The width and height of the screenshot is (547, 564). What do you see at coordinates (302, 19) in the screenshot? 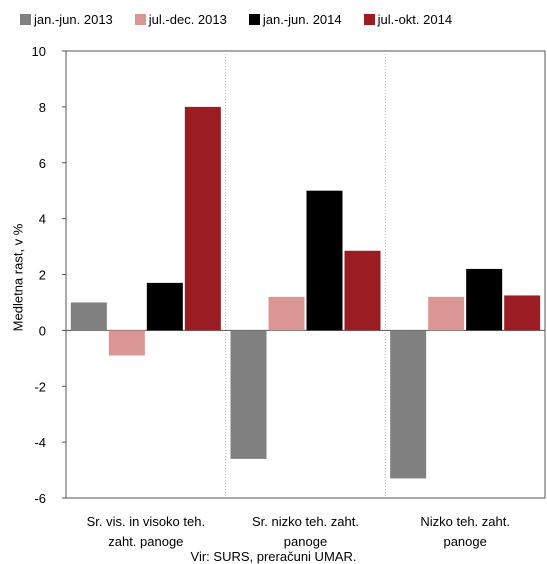
I see `legend-label-3: jan.-jun. 2014` at bounding box center [302, 19].